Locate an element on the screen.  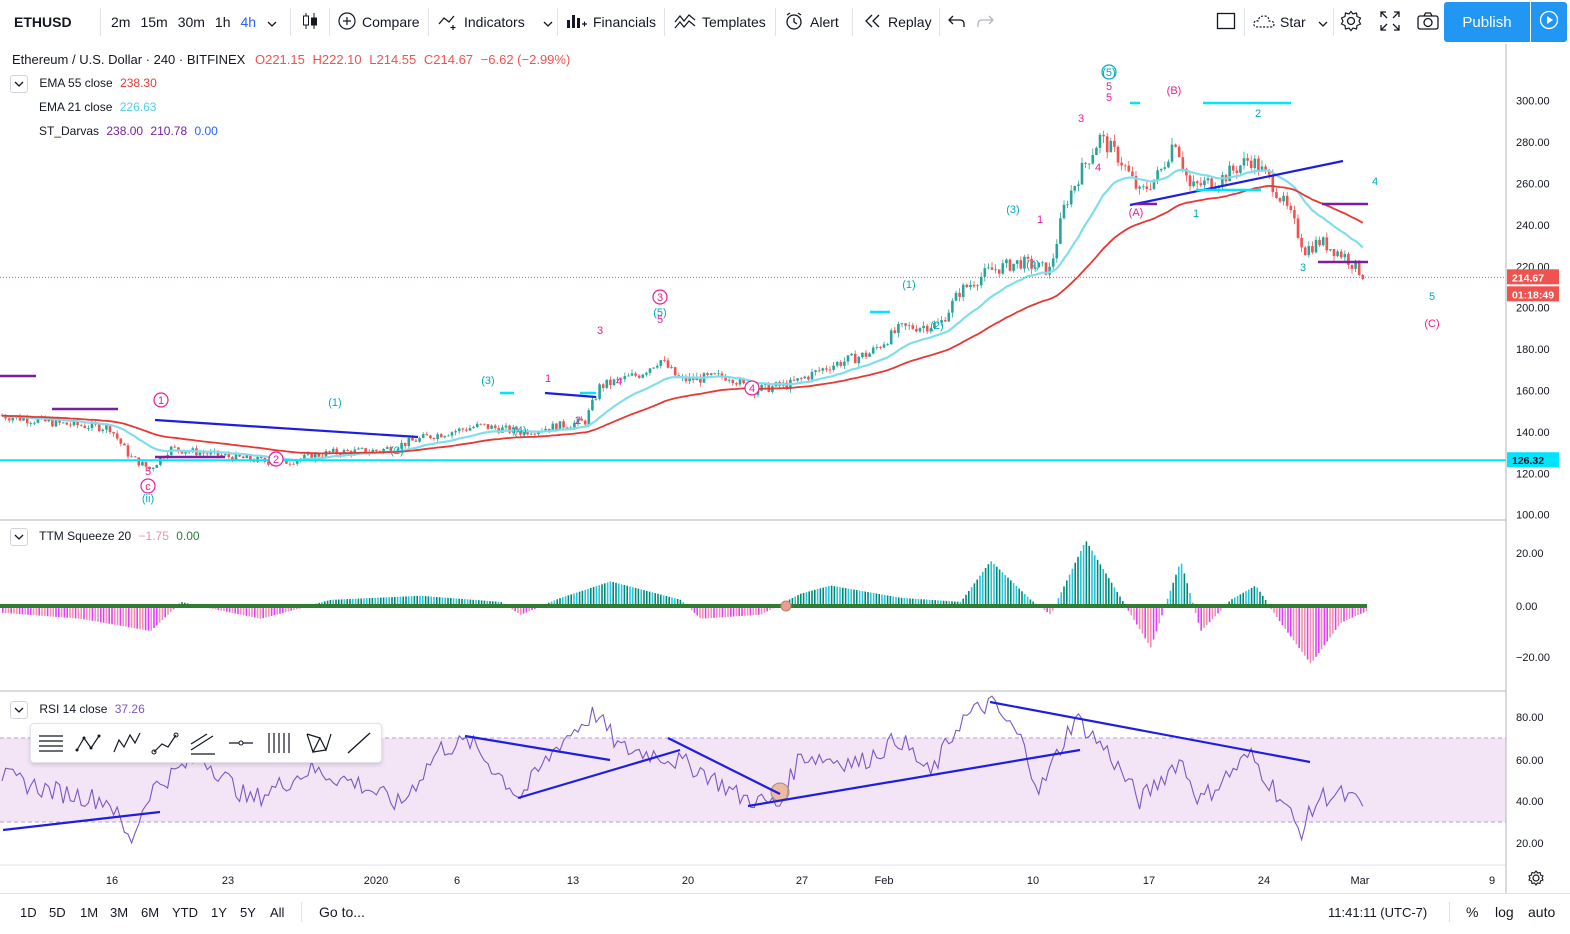
fullscreen-button is located at coordinates (1390, 22).